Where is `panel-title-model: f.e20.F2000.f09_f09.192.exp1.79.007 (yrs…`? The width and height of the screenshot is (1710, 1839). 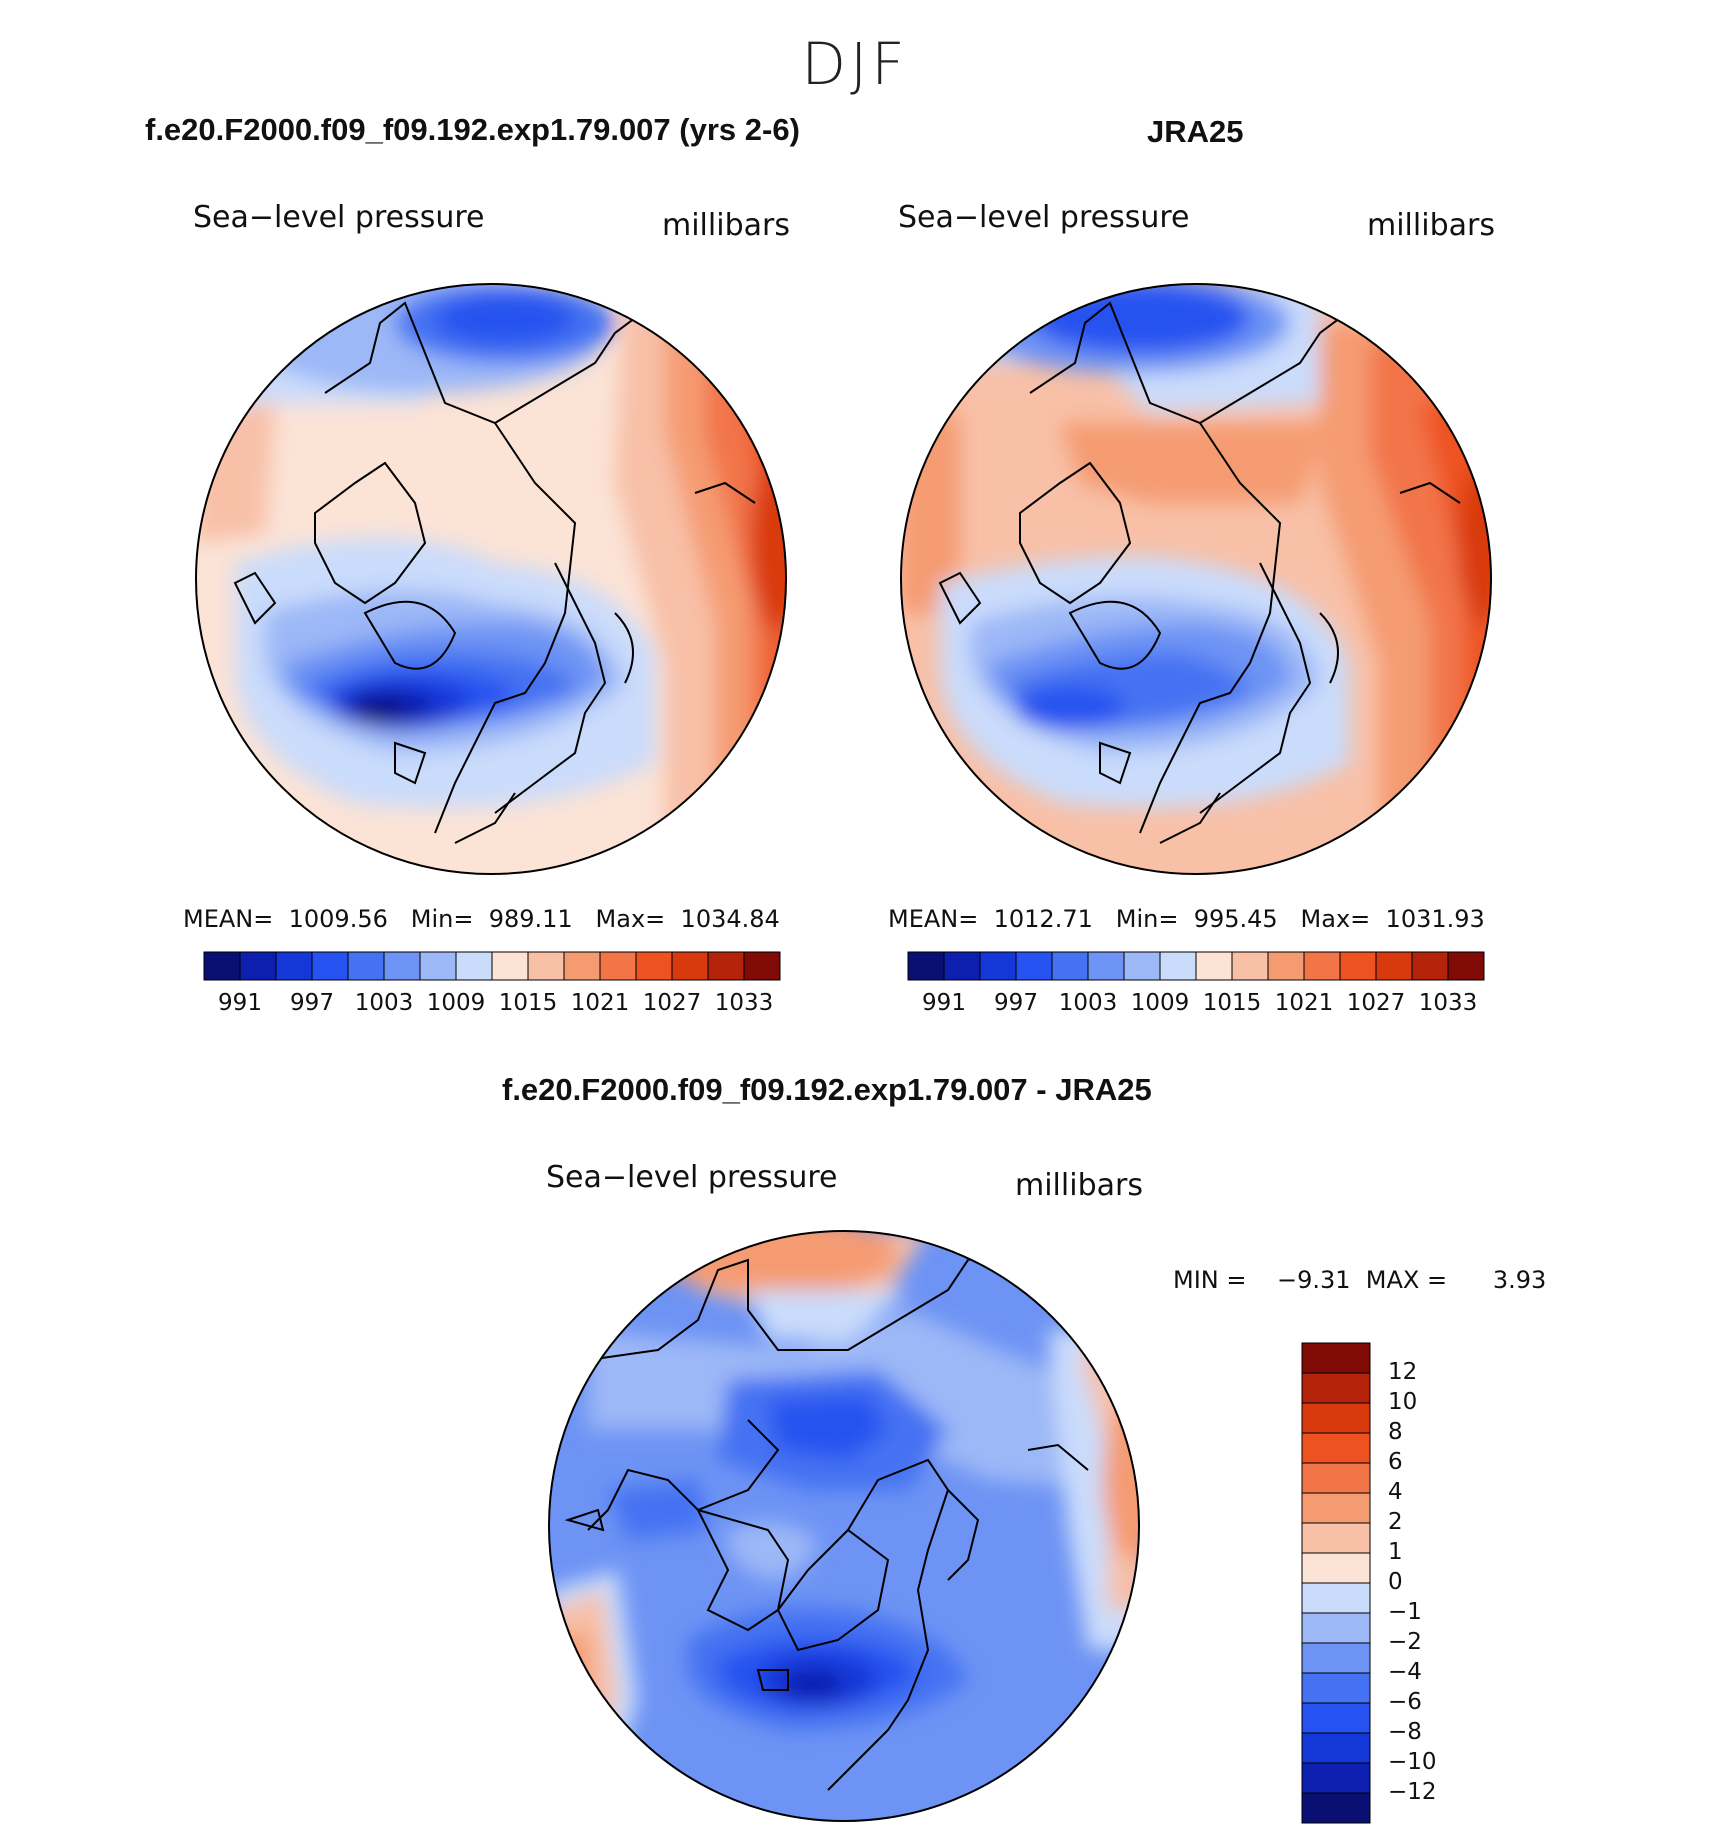 panel-title-model: f.e20.F2000.f09_f09.192.exp1.79.007 (yrs… is located at coordinates (472, 129).